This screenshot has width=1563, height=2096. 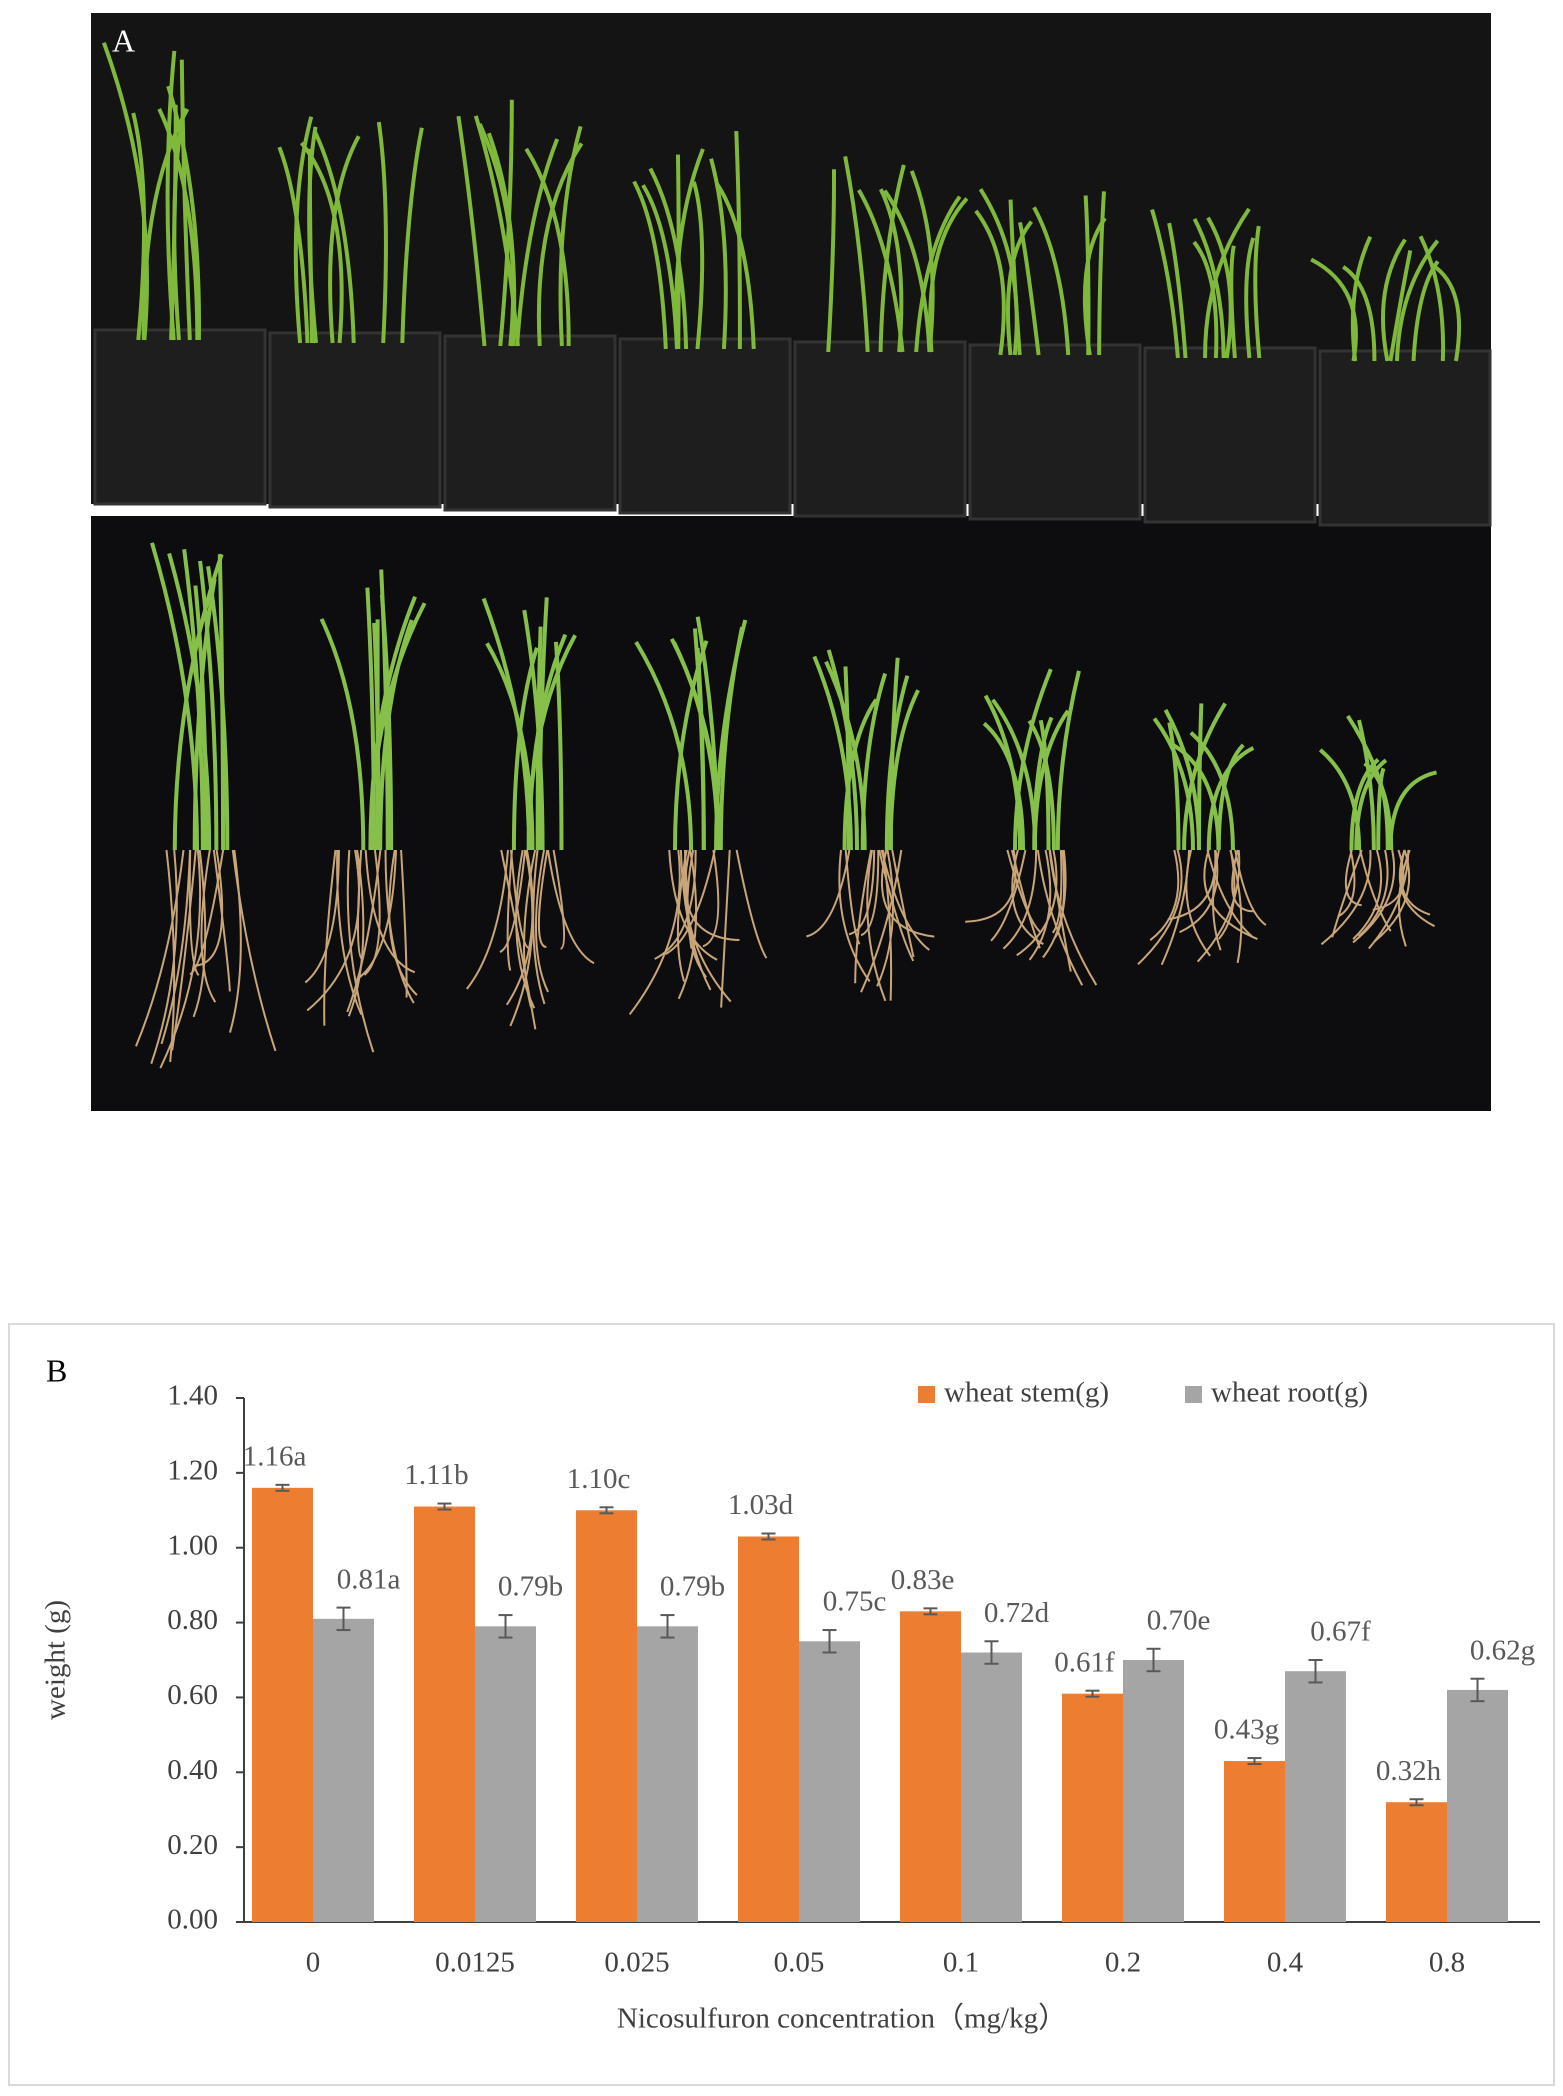 I want to click on x-tick-label: 0.05, so click(x=799, y=1963).